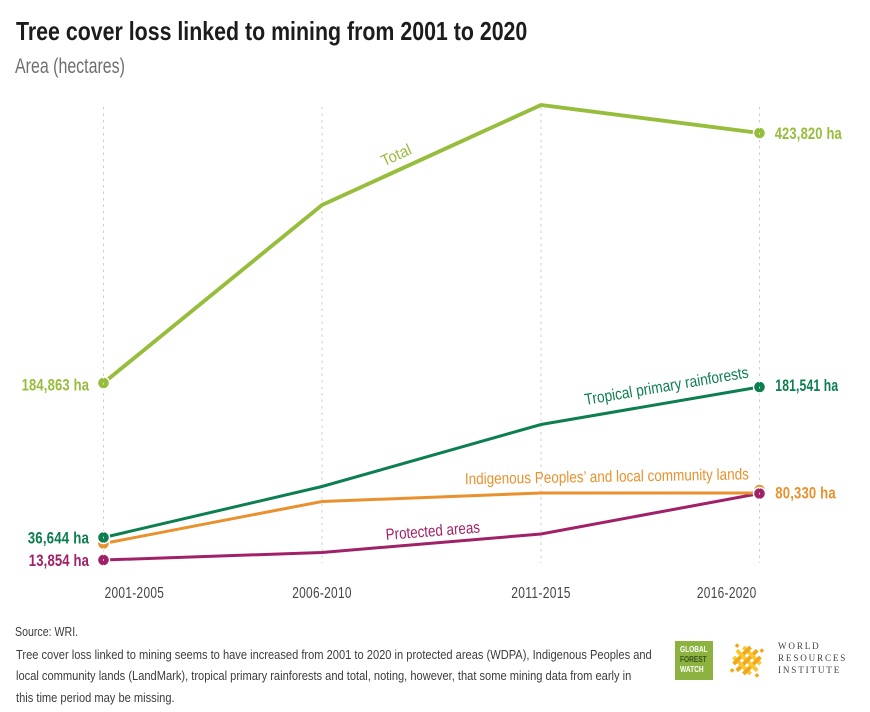 The width and height of the screenshot is (870, 712). I want to click on svg-text: 13,854 ha, so click(59, 561).